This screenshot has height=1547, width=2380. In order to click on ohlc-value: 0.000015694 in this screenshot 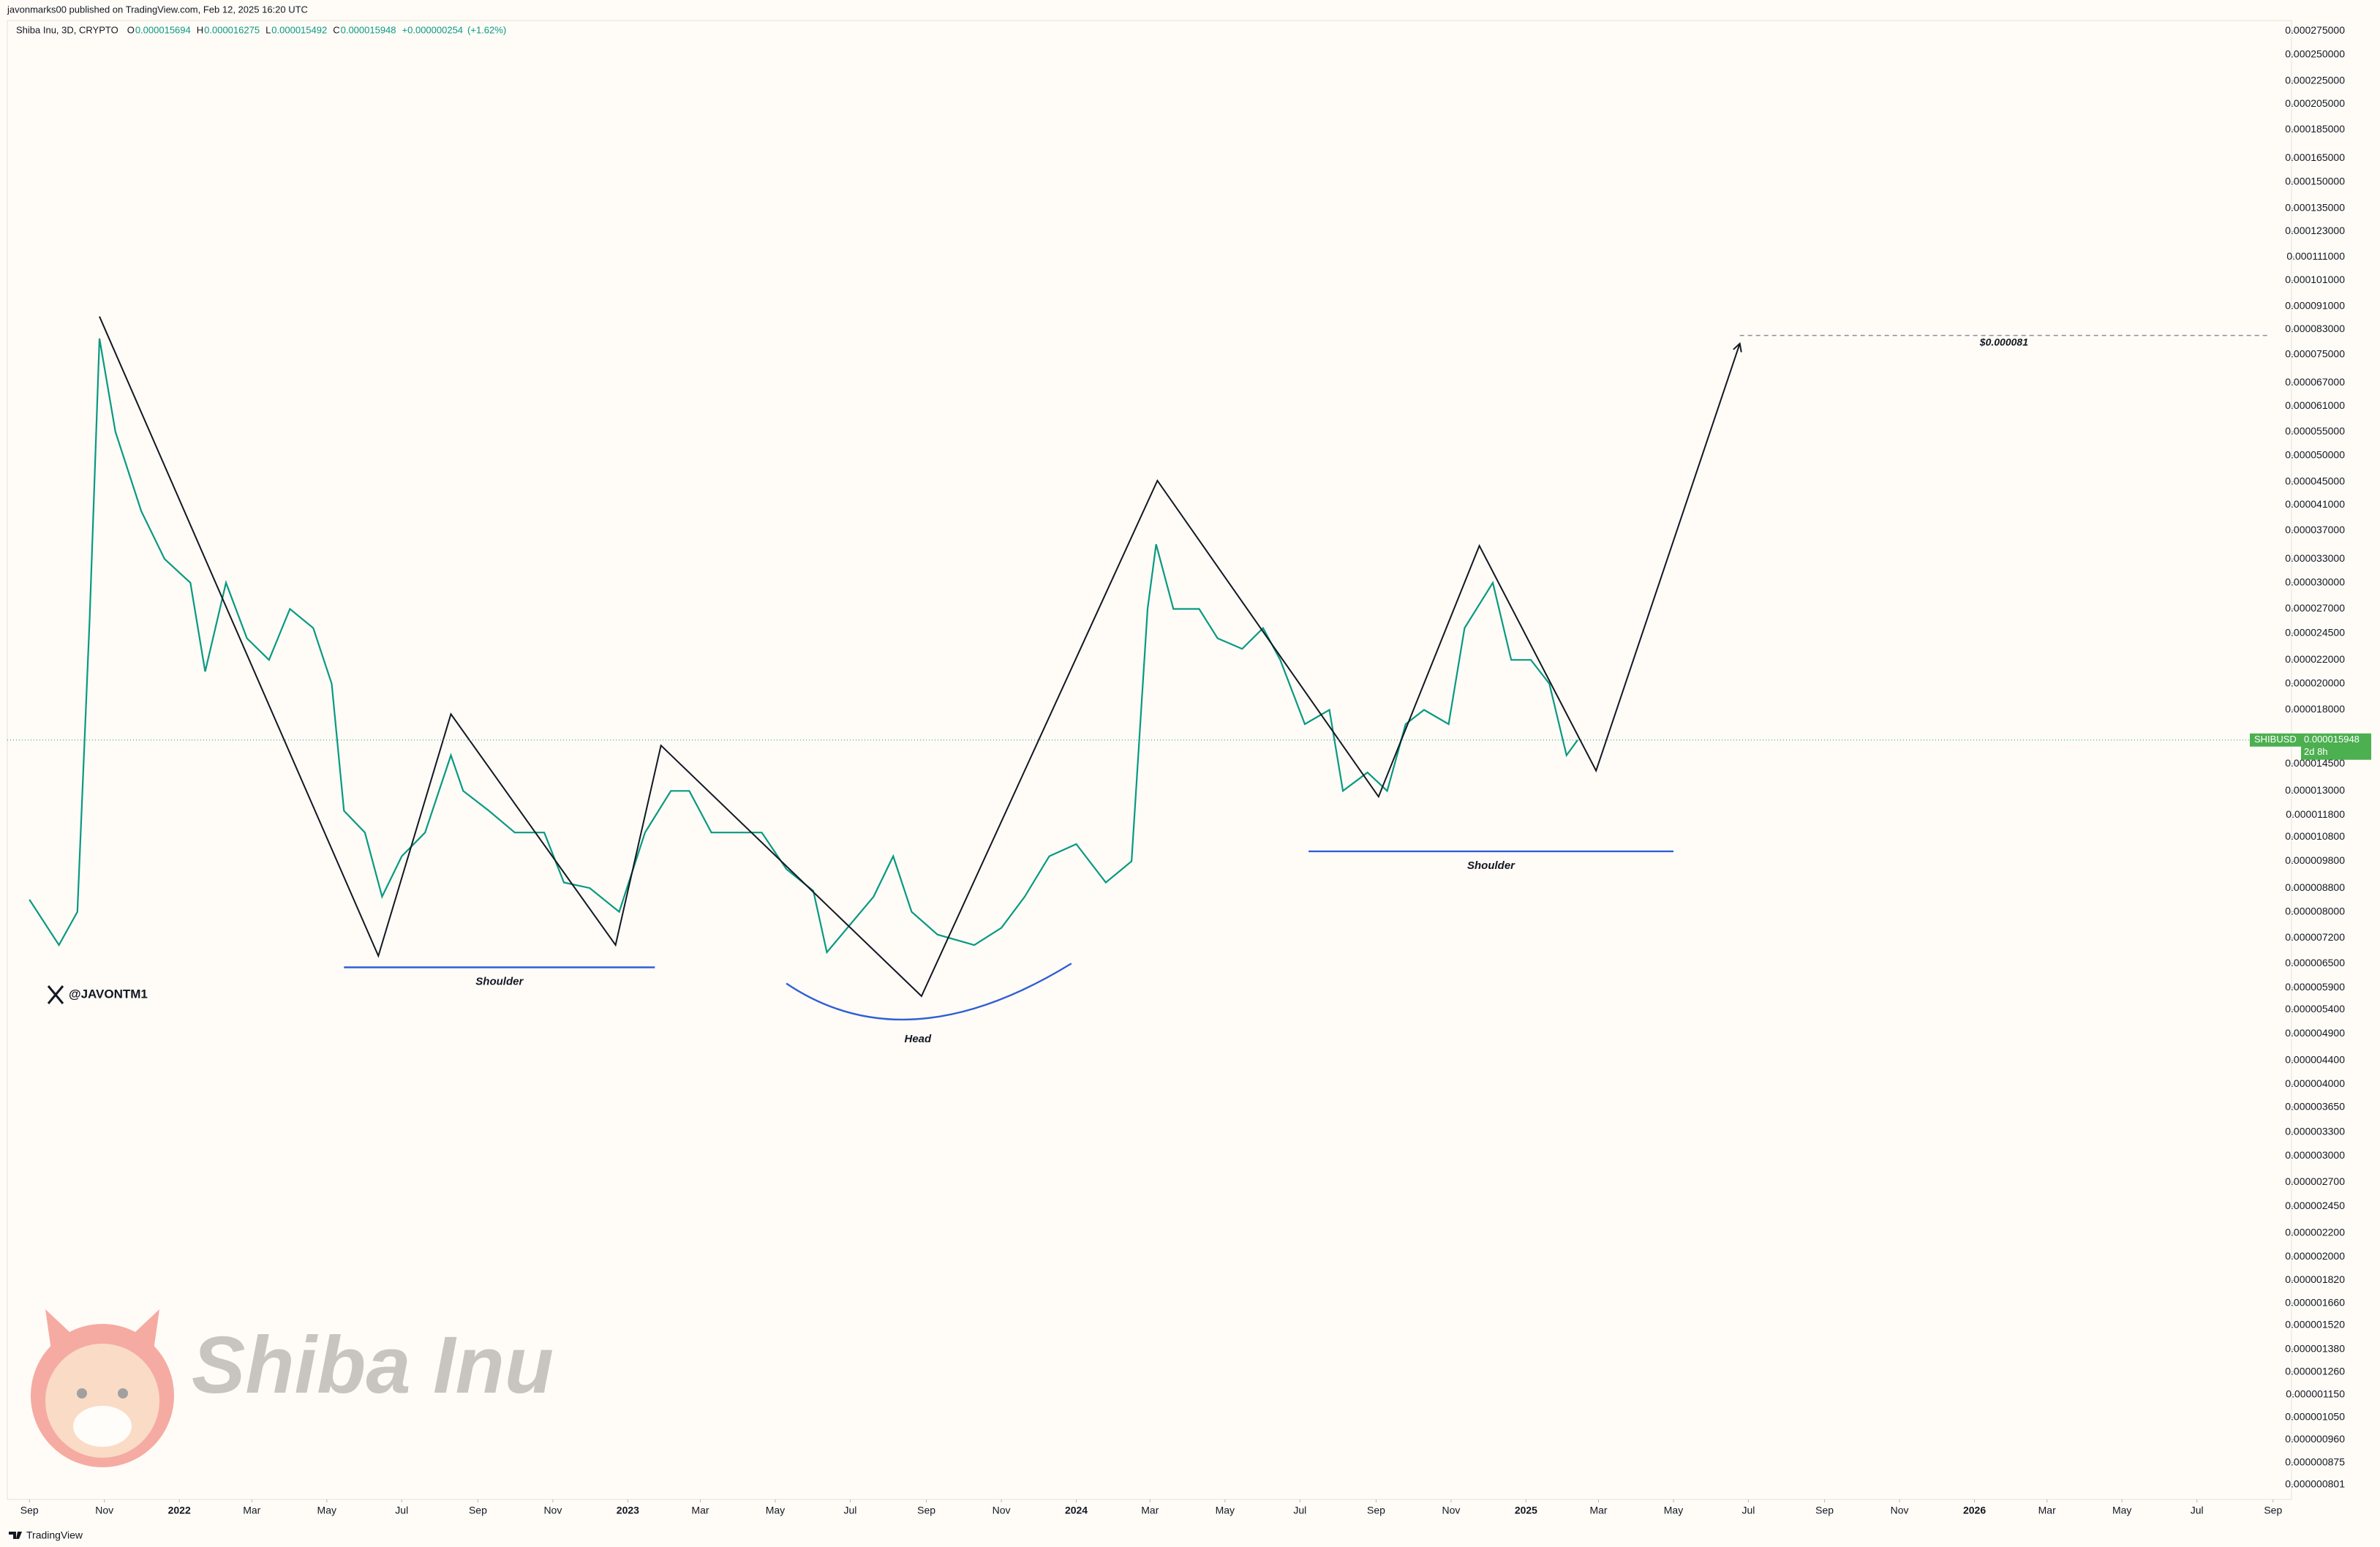, I will do `click(163, 29)`.